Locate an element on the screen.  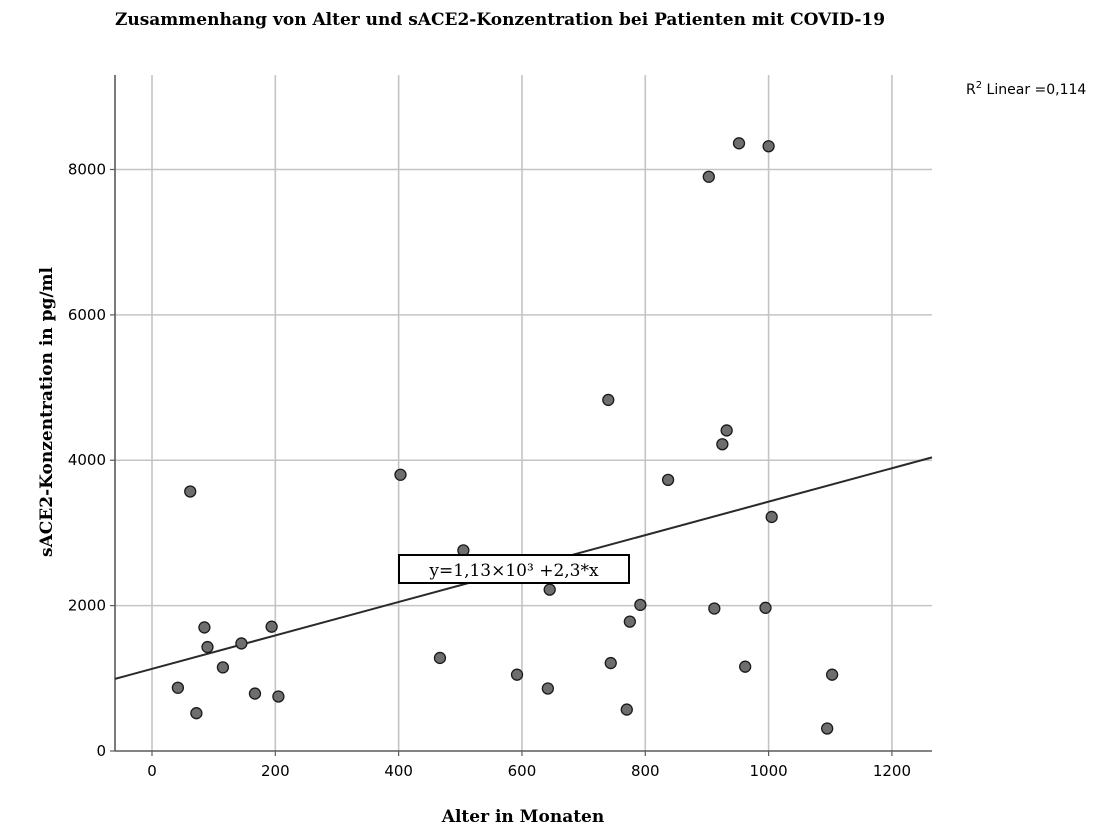
x-axis-ticks: 0 200 400 600 800 1000 1200 is located at coordinates (529, 765).